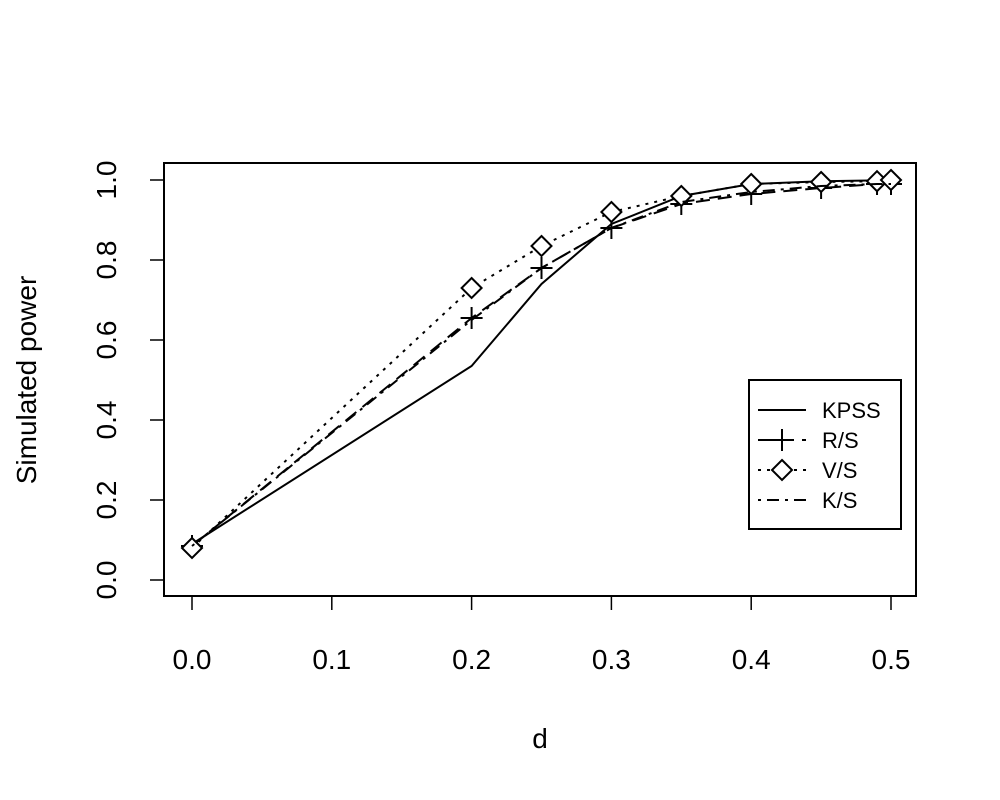 This screenshot has width=1000, height=800. I want to click on y-tick-label: 0.4, so click(106, 420).